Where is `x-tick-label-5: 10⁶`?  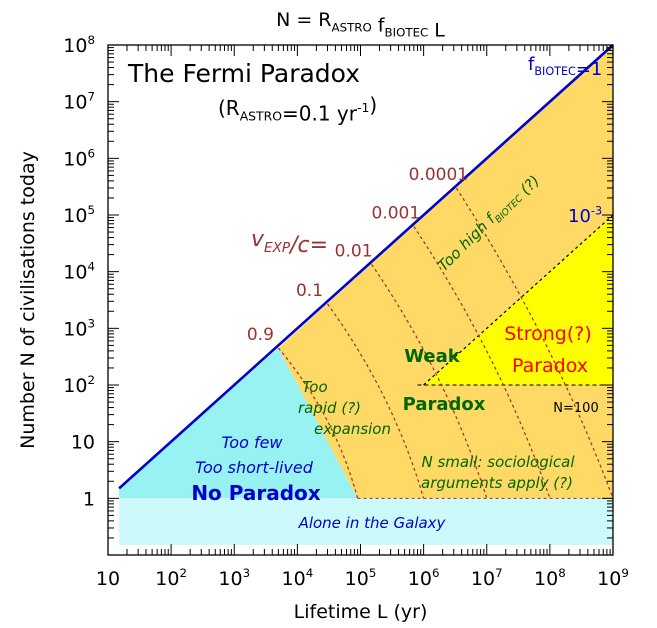 x-tick-label-5: 10⁶ is located at coordinates (424, 578).